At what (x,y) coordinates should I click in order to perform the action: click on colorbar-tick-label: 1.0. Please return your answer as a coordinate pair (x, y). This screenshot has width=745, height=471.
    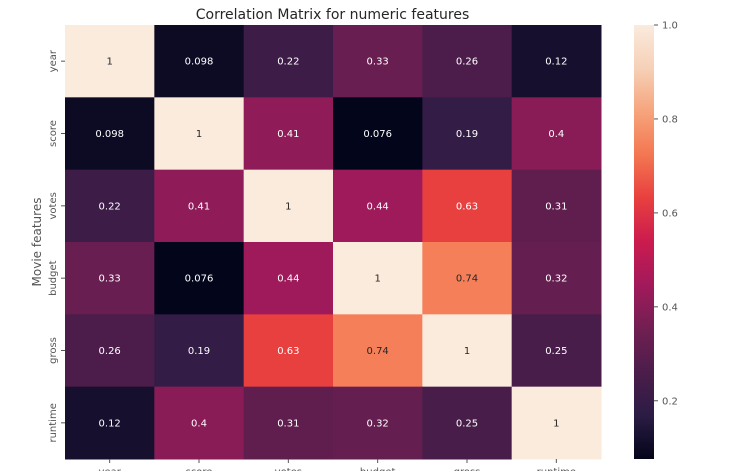
    Looking at the image, I should click on (670, 26).